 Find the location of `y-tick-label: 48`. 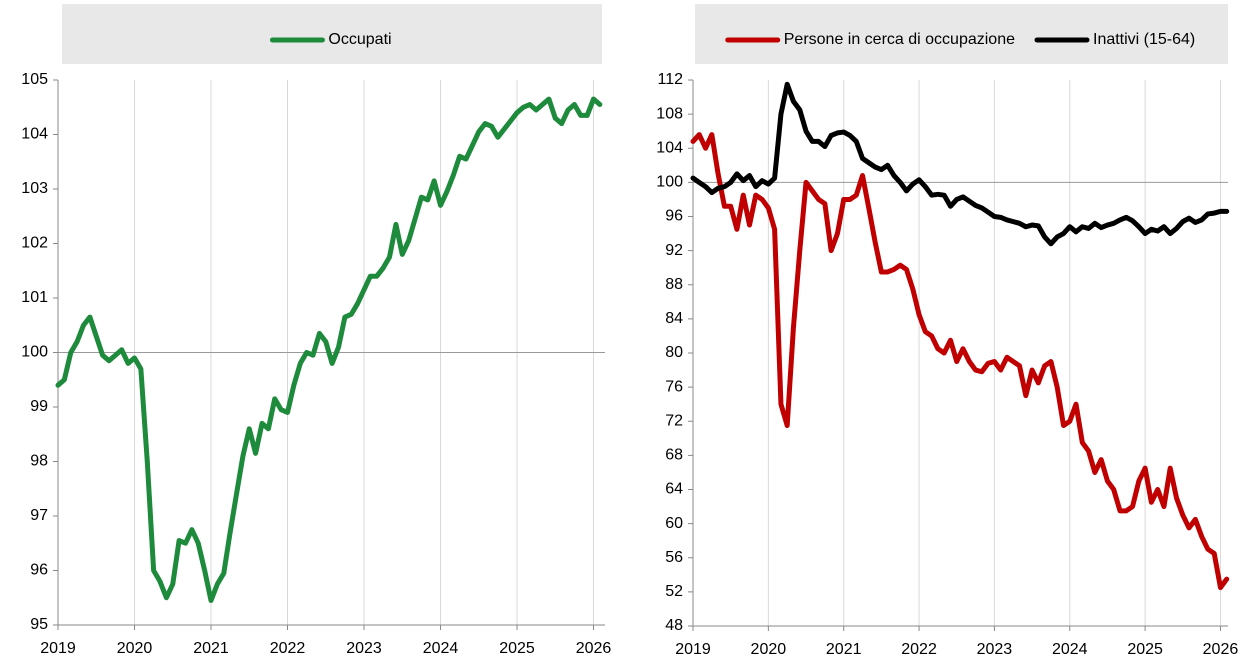

y-tick-label: 48 is located at coordinates (674, 625).